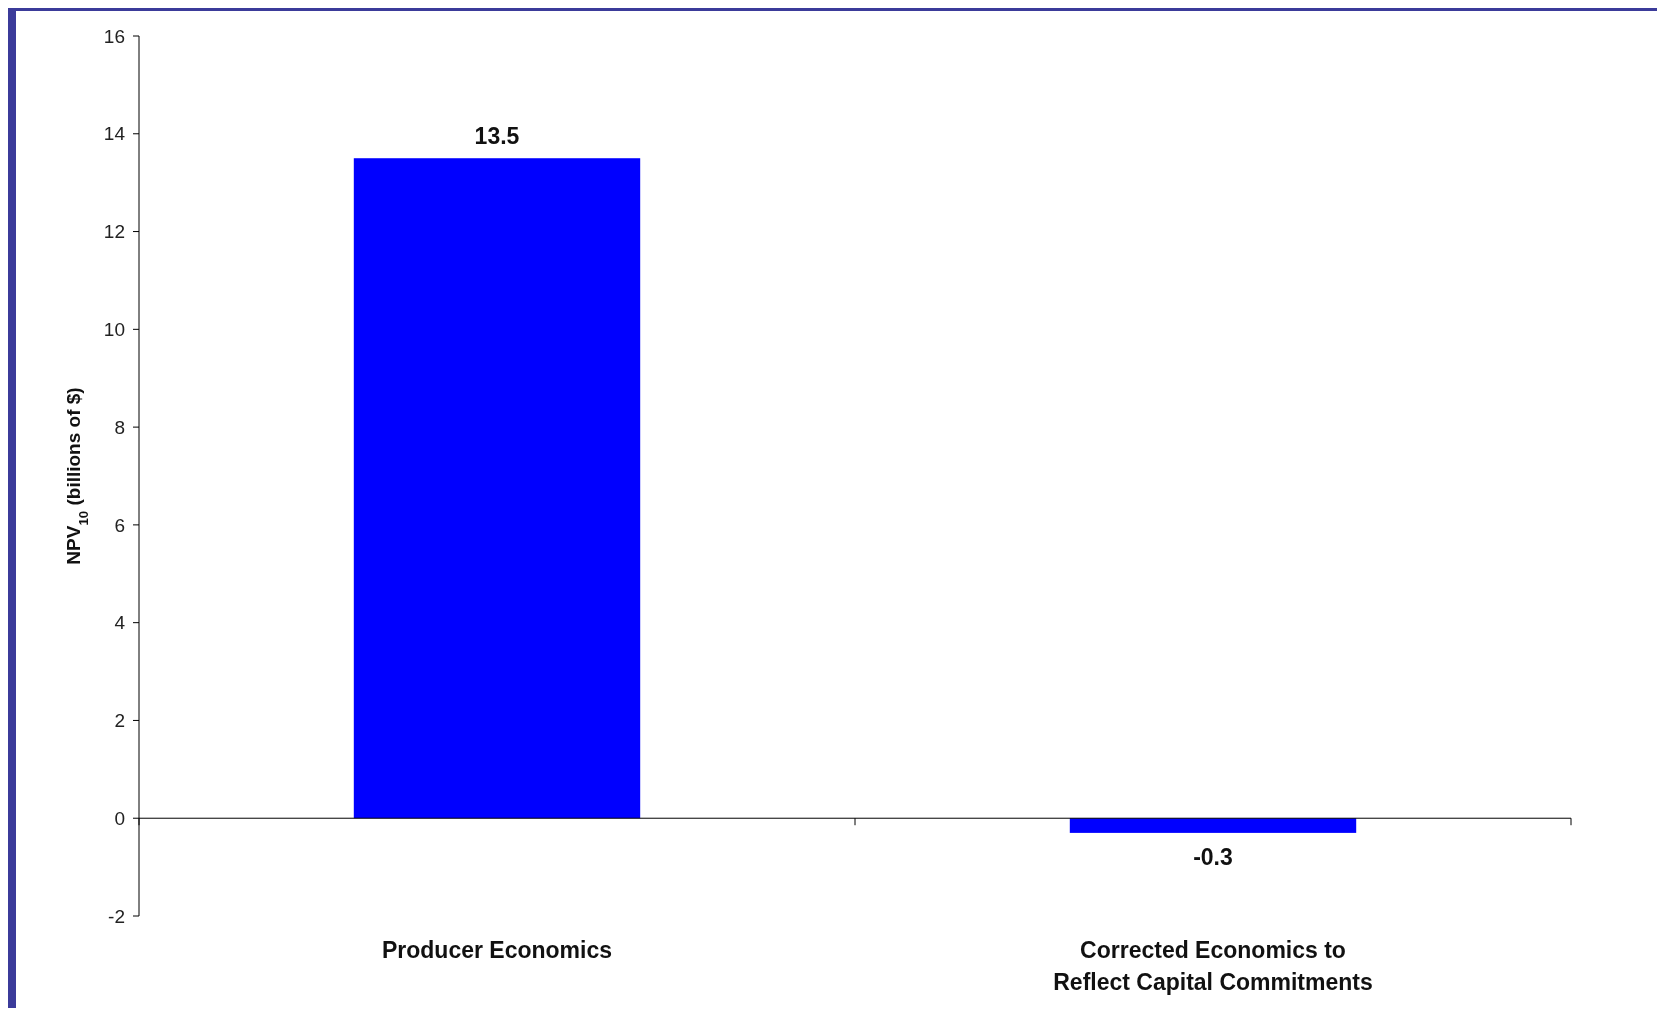 This screenshot has width=1665, height=1016. Describe the element at coordinates (120, 623) in the screenshot. I see `y-tick-label: 4` at that location.